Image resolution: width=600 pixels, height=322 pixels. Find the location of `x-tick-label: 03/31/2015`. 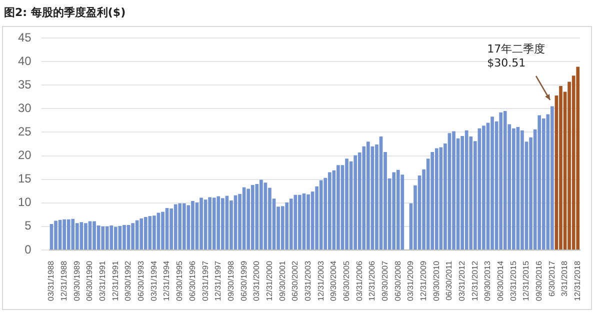

x-tick-label: 03/31/2015 is located at coordinates (513, 281).